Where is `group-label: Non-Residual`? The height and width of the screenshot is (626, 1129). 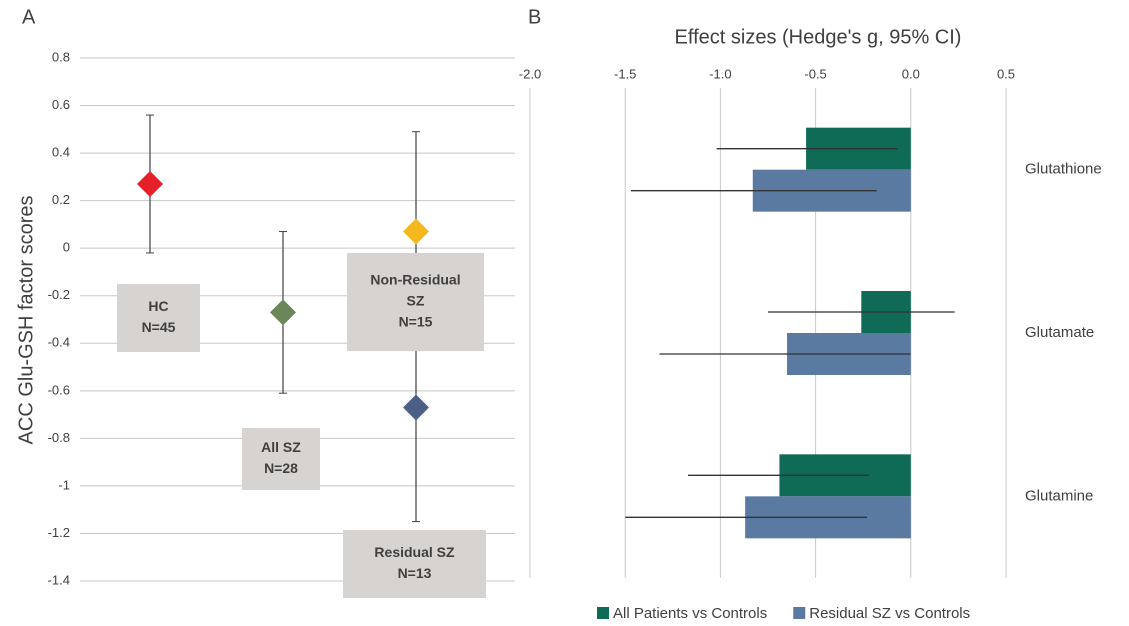
group-label: Non-Residual is located at coordinates (415, 280).